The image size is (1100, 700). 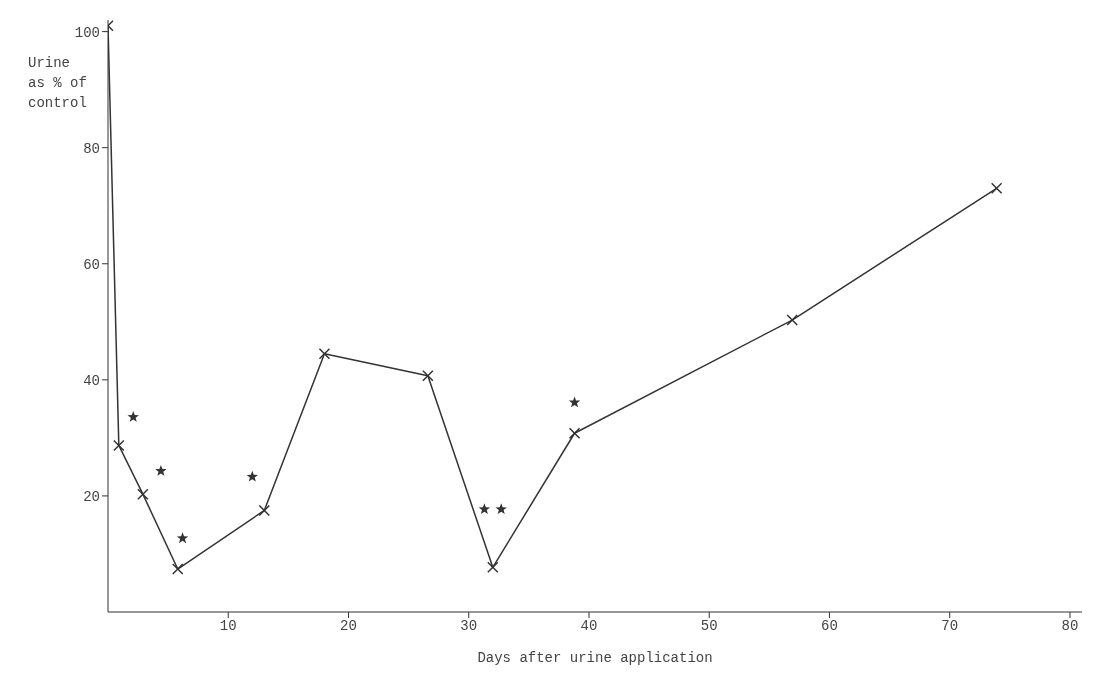 I want to click on y-tick-label: 100, so click(x=87, y=32).